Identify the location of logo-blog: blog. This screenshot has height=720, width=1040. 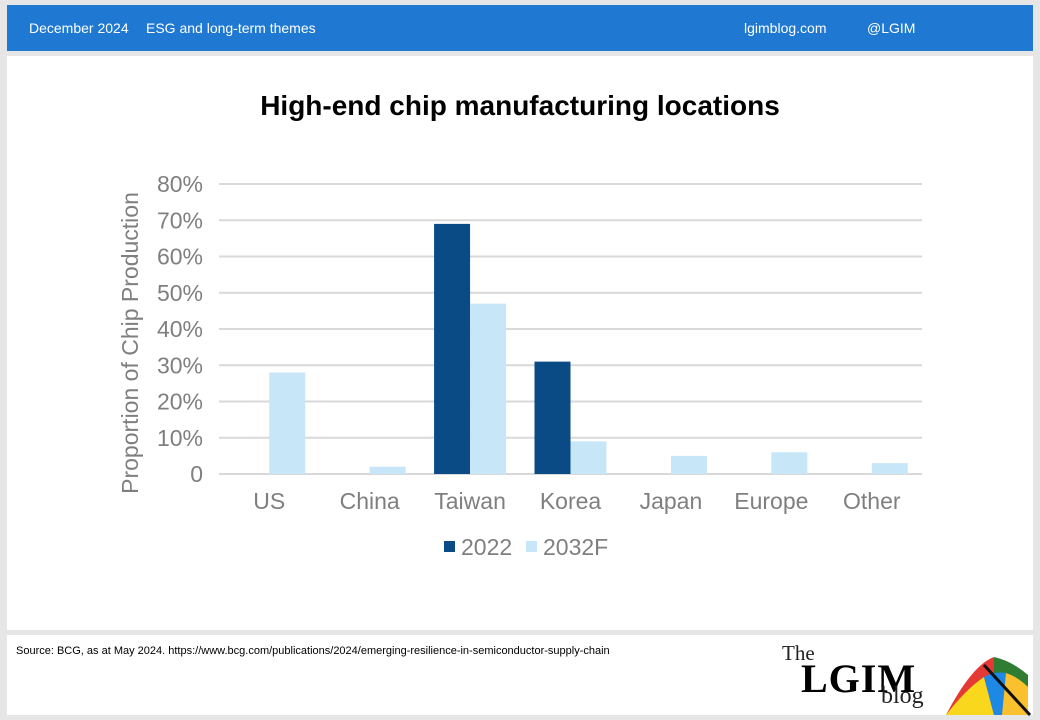
(902, 696).